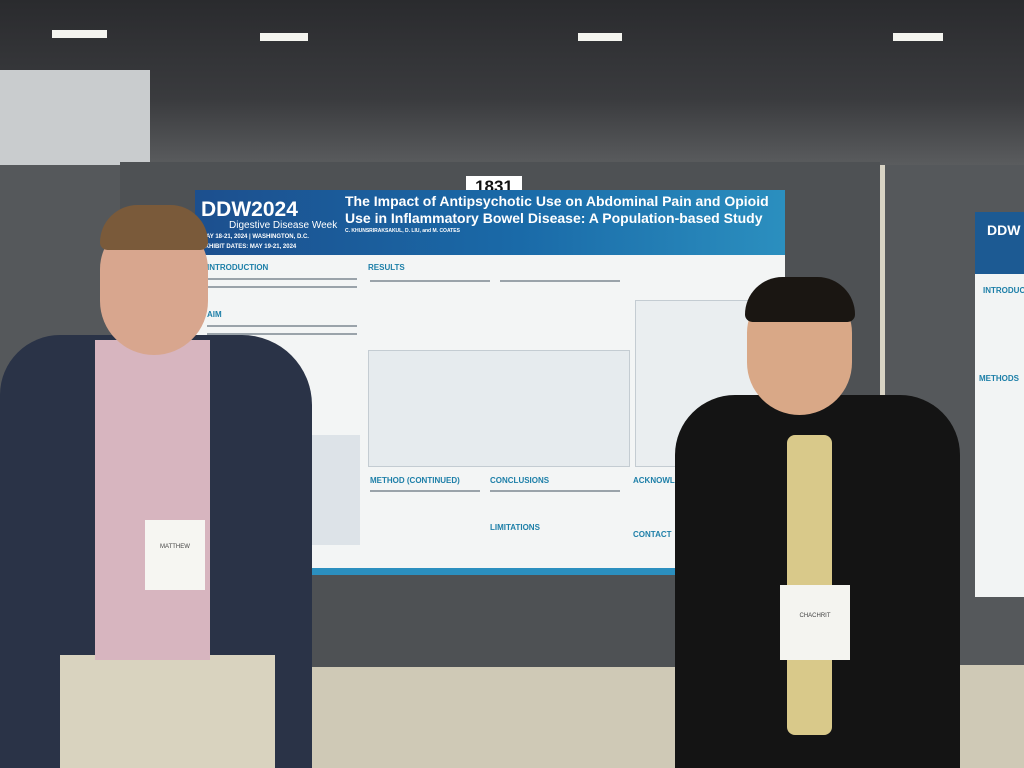 Image resolution: width=1024 pixels, height=768 pixels. What do you see at coordinates (490, 571) in the screenshot?
I see `poster-footer` at bounding box center [490, 571].